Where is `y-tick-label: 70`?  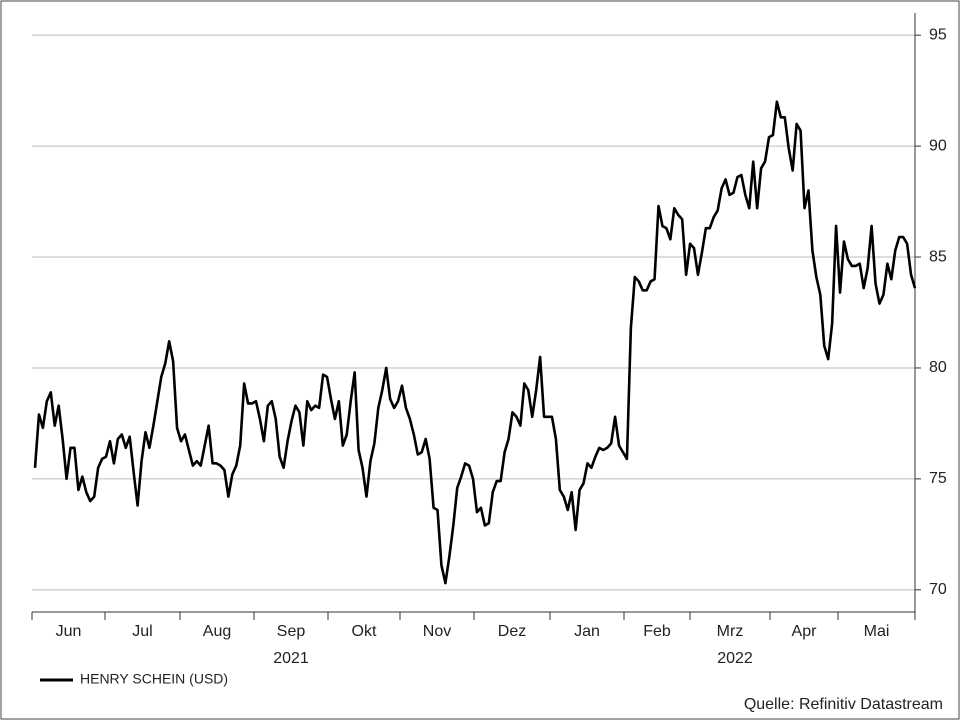 y-tick-label: 70 is located at coordinates (938, 589).